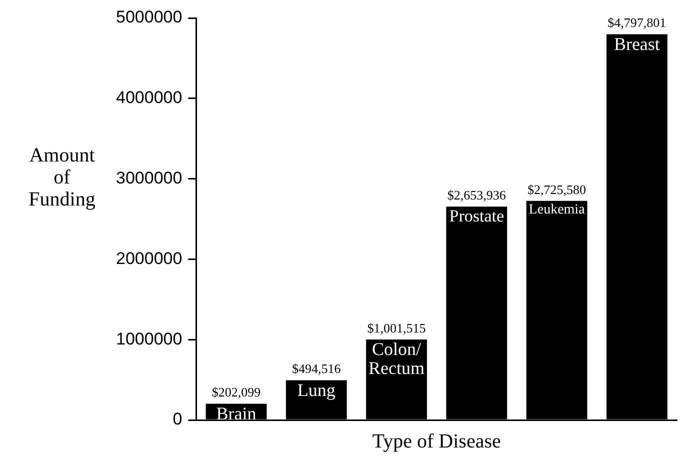 The image size is (683, 458). Describe the element at coordinates (149, 98) in the screenshot. I see `y-tick-label: 4000000` at that location.